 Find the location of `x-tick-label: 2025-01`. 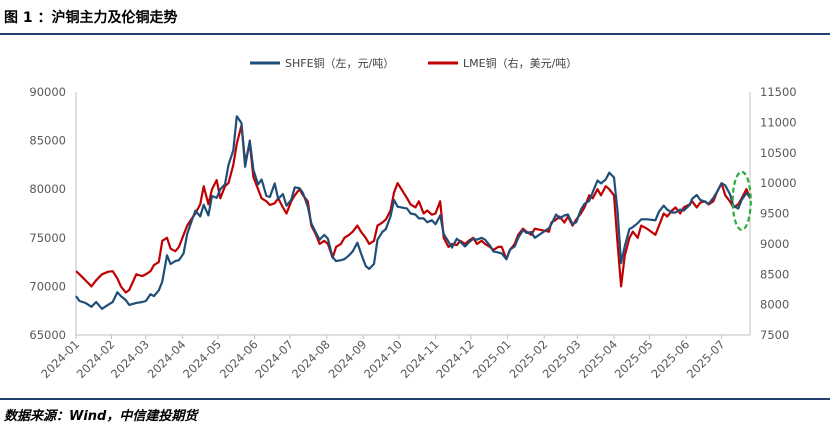

x-tick-label: 2025-01 is located at coordinates (492, 359).